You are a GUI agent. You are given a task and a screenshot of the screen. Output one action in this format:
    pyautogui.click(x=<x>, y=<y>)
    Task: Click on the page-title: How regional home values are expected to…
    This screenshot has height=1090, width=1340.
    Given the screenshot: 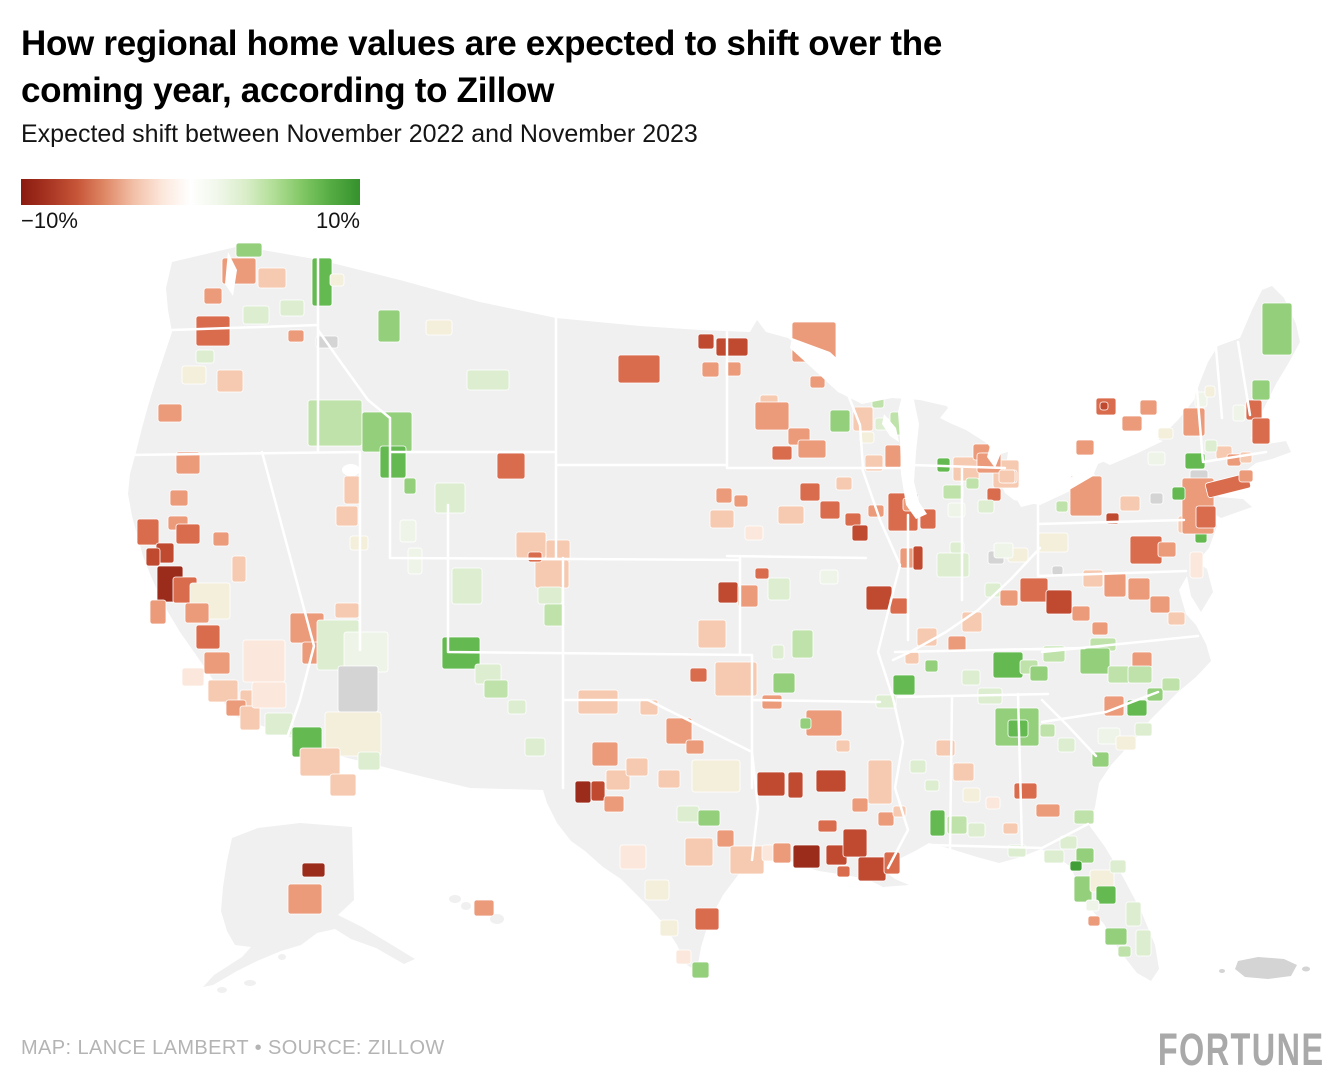 What is the action you would take?
    pyautogui.click(x=641, y=67)
    